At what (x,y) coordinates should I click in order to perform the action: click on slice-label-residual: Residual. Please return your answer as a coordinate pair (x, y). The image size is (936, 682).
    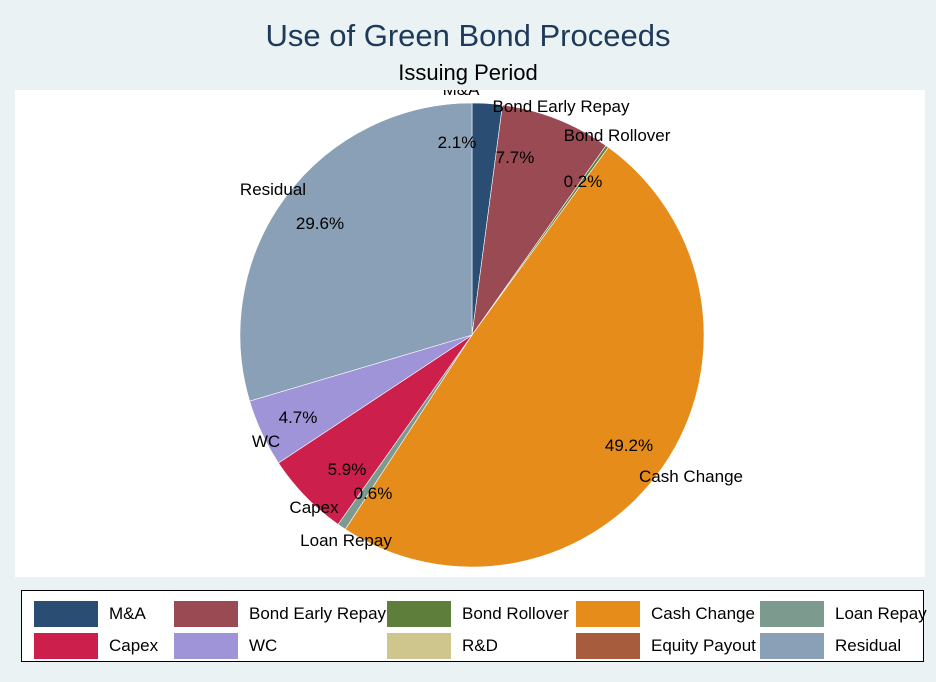
    Looking at the image, I should click on (273, 189).